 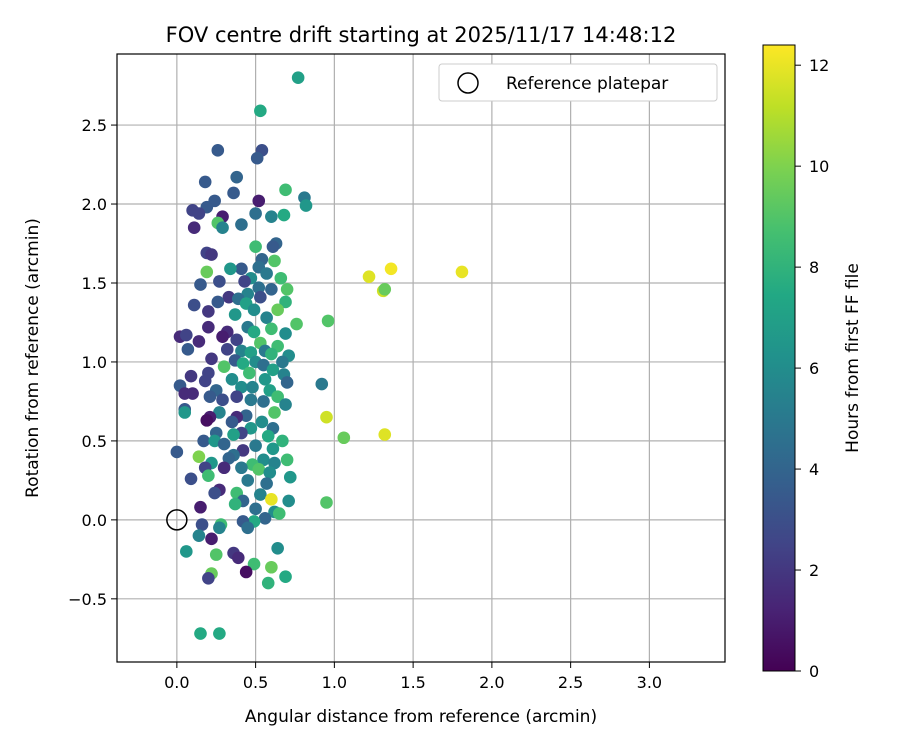 I want to click on legend-reference-icon, so click(x=468, y=83).